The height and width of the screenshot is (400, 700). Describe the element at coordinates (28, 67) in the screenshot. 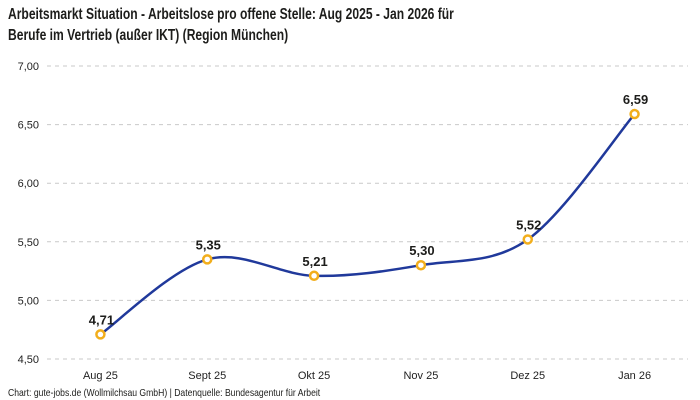

I see `y-axis-tick-label: 7,00` at that location.